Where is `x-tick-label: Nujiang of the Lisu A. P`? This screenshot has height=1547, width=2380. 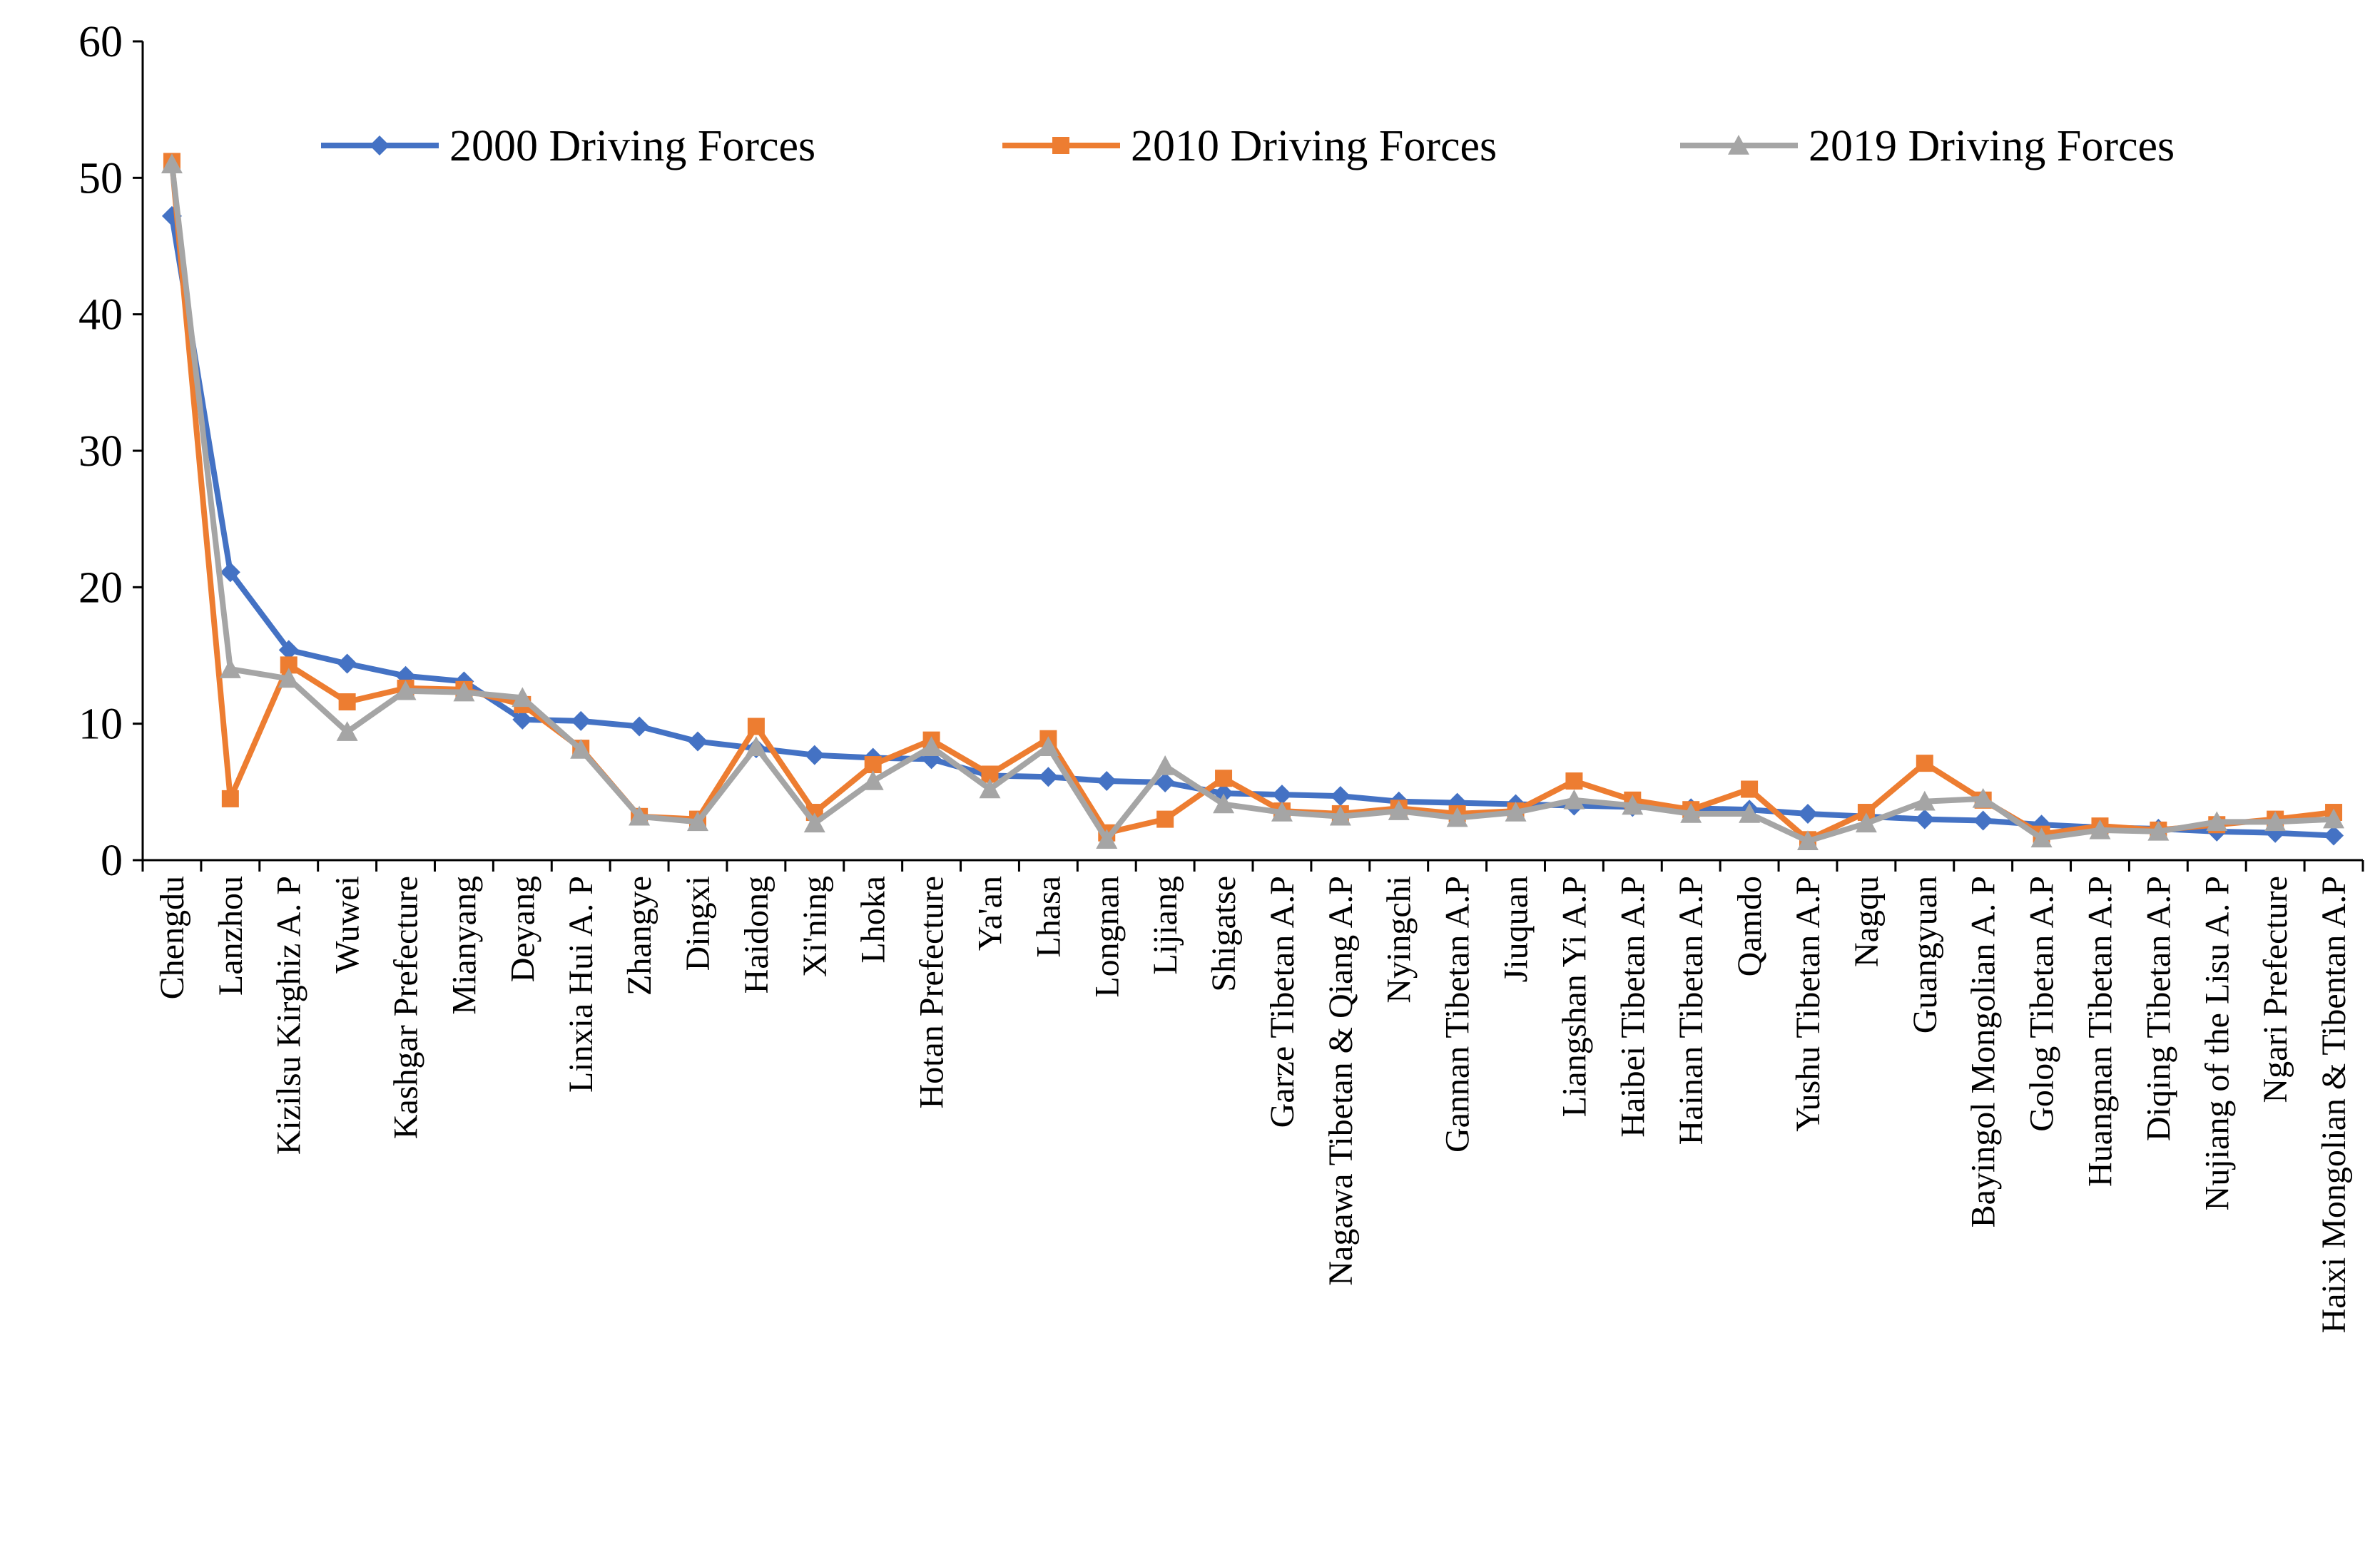
x-tick-label: Nujiang of the Lisu A. P is located at coordinates (2217, 1043).